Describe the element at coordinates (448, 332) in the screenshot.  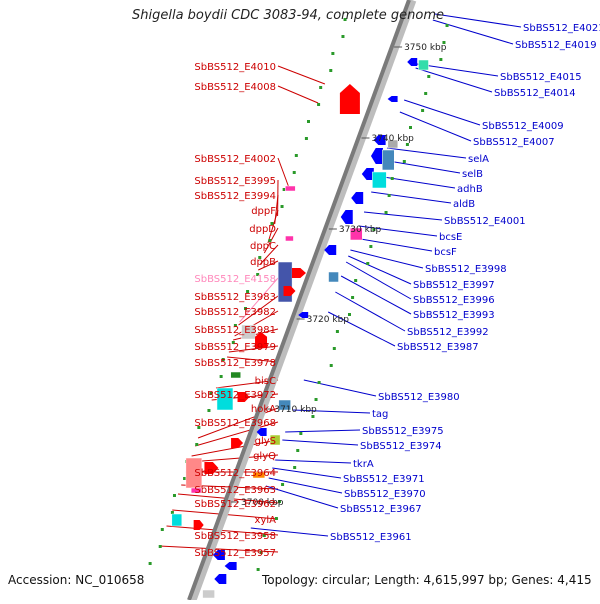
I see `gene-label-right: SbBS512_E3992` at that location.